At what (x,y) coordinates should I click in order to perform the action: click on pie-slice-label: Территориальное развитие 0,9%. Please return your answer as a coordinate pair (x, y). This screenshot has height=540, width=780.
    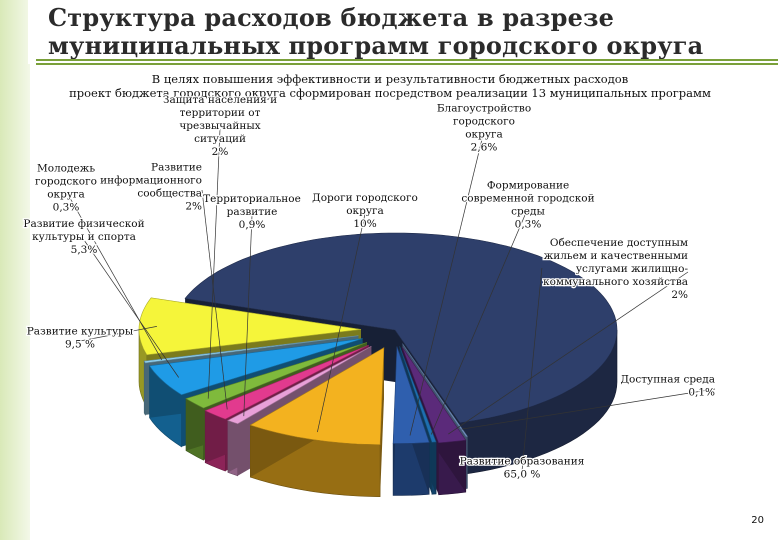
    Looking at the image, I should click on (252, 212).